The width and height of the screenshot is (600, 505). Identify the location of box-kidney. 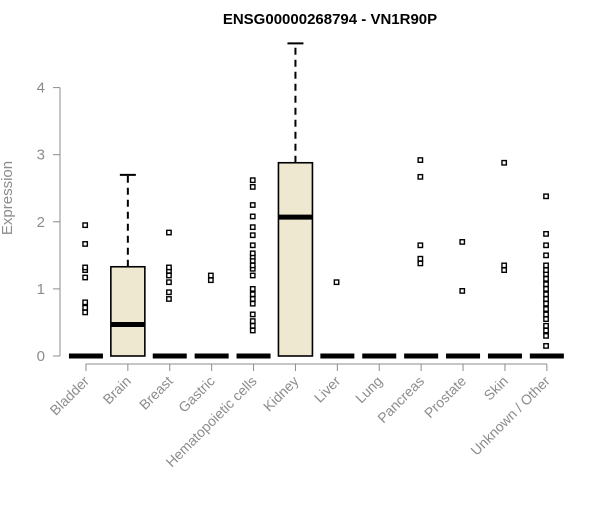
(295, 199).